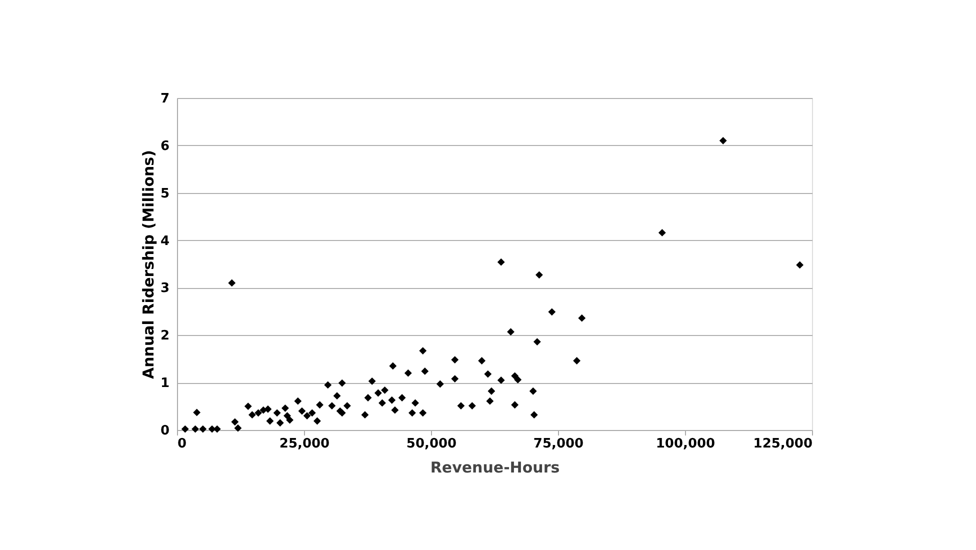 Image resolution: width=976 pixels, height=550 pixels. I want to click on y-tick-label: 4, so click(165, 241).